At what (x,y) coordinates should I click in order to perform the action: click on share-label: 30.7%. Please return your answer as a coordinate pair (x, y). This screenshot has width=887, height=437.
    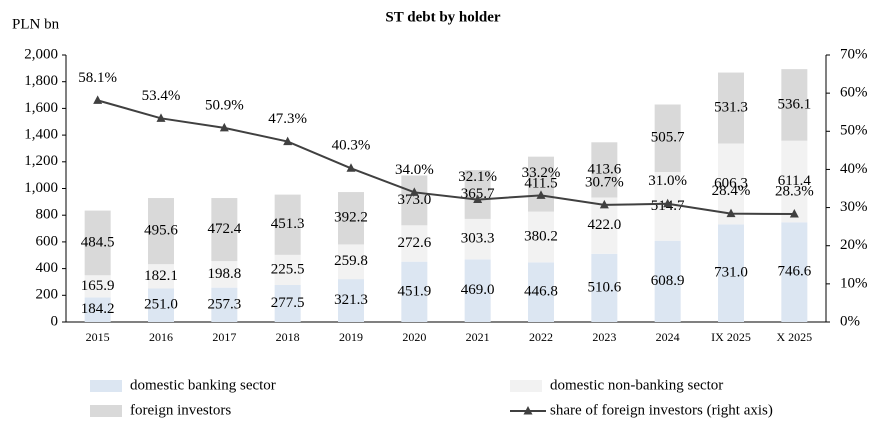
    Looking at the image, I should click on (604, 182).